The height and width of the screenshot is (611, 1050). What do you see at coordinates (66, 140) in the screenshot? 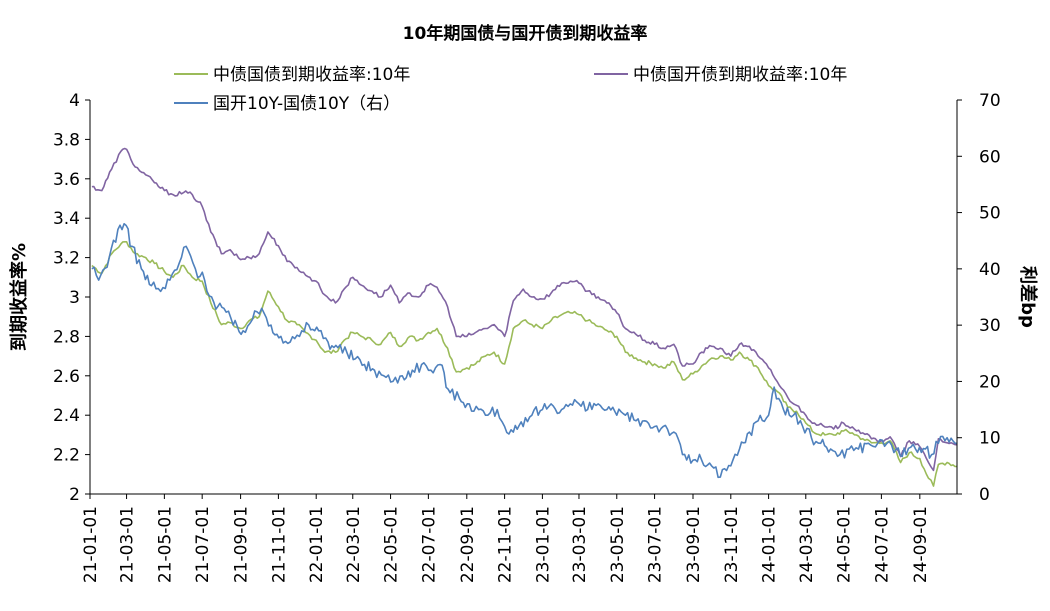
I see `left-tick-label: 3.8` at bounding box center [66, 140].